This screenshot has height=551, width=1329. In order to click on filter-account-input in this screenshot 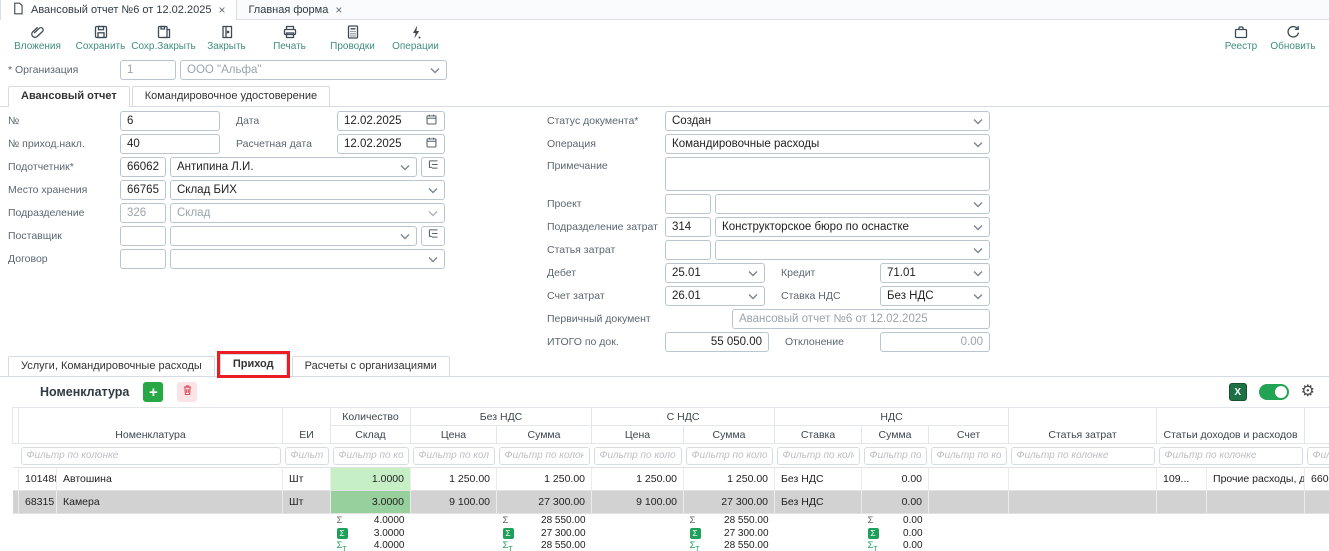, I will do `click(968, 455)`.